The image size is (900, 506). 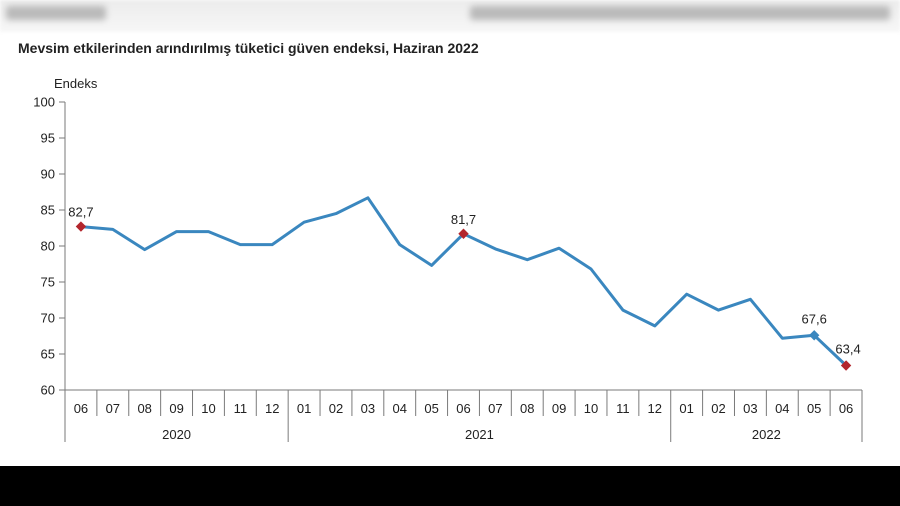 What do you see at coordinates (48, 282) in the screenshot?
I see `y-tick-label: 75` at bounding box center [48, 282].